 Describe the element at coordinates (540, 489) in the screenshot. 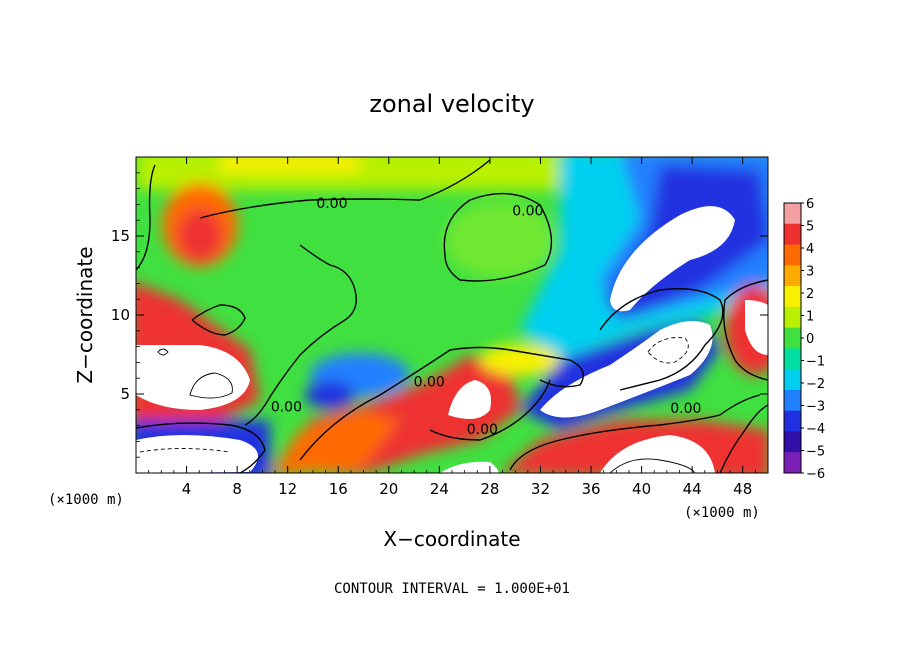

I see `x-tick-label-32: 32` at that location.